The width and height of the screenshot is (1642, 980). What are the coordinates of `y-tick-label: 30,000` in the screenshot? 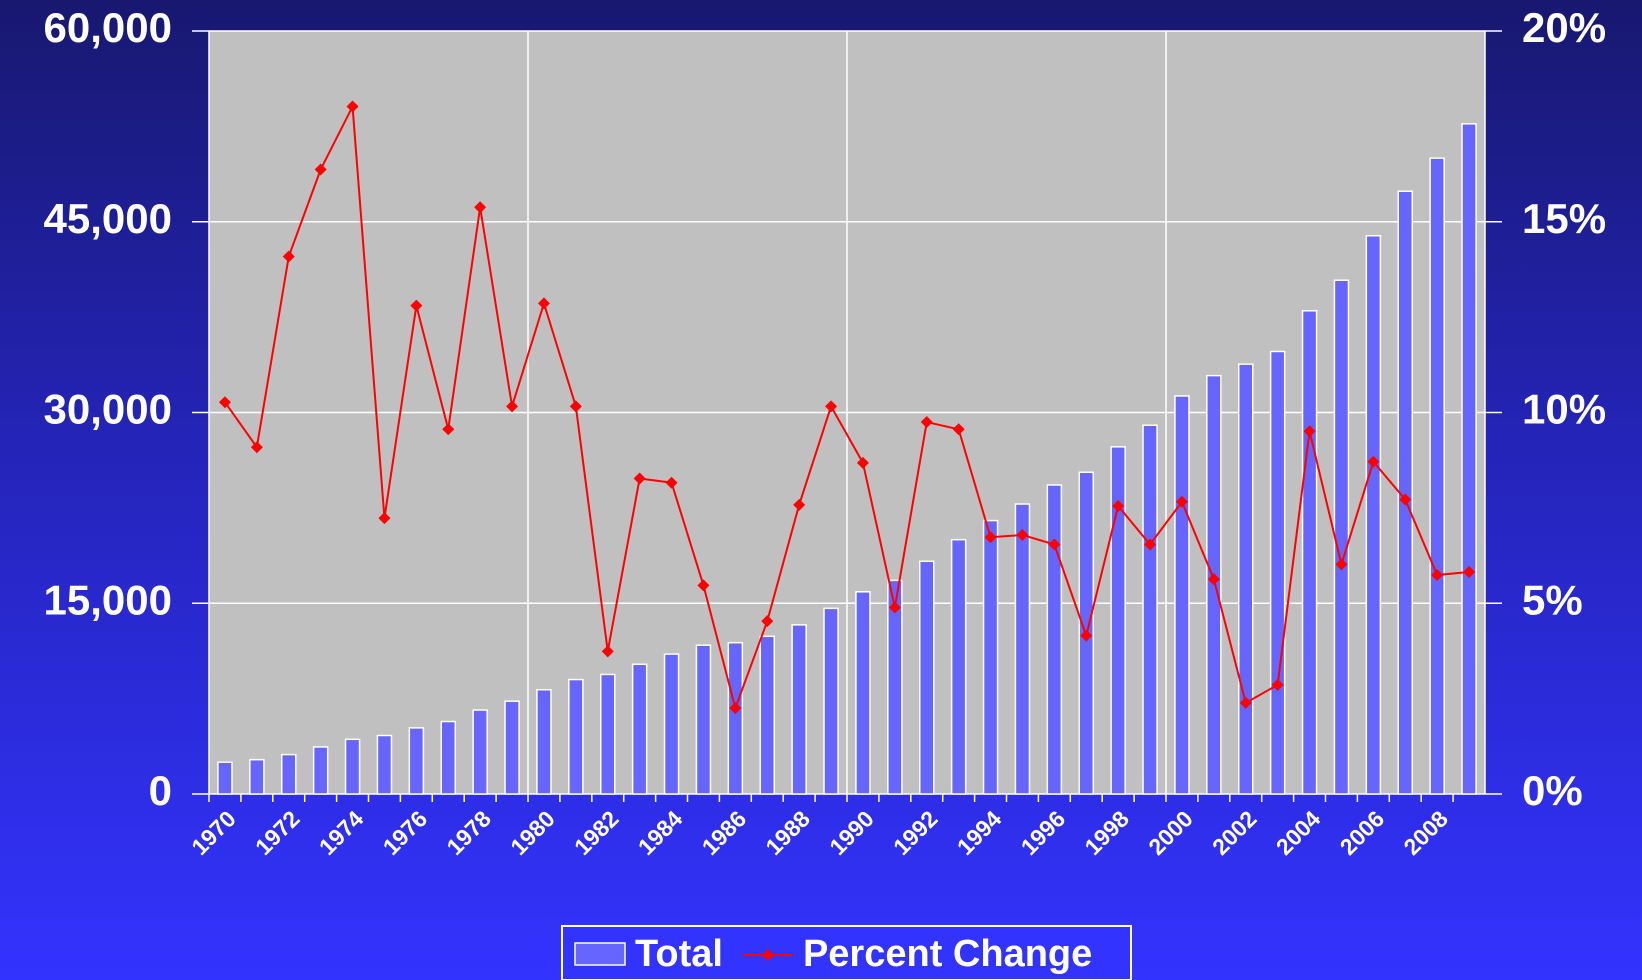 It's located at (108, 409).